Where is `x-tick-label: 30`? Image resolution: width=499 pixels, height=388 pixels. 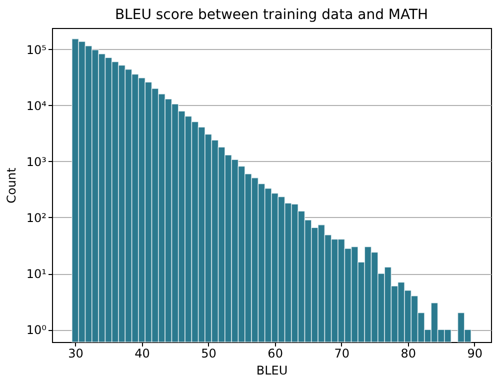
x-tick-label: 30 is located at coordinates (76, 353).